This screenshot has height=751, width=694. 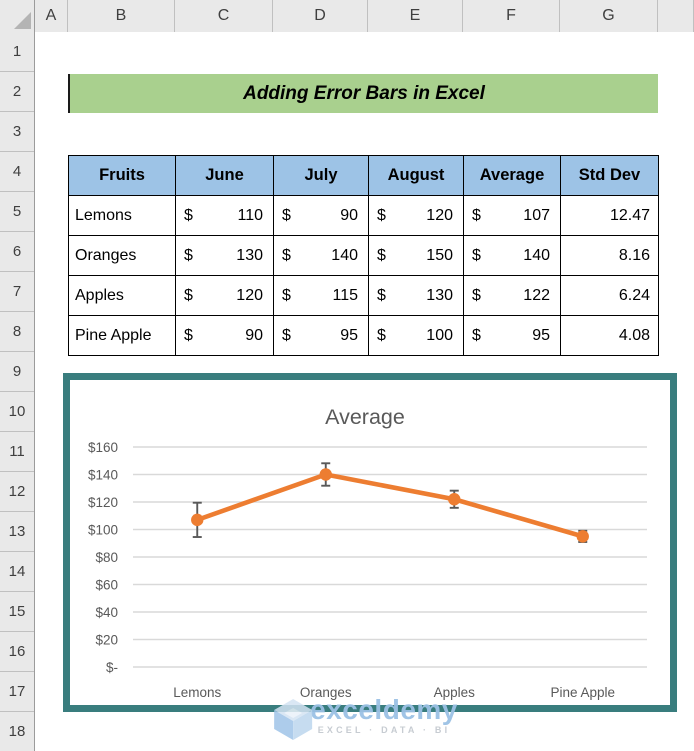 What do you see at coordinates (224, 16) in the screenshot?
I see `column-header-c: C` at bounding box center [224, 16].